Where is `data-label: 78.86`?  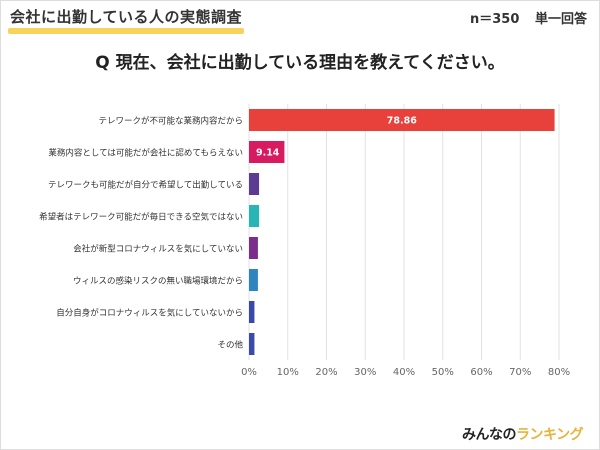
data-label: 78.86 is located at coordinates (402, 121).